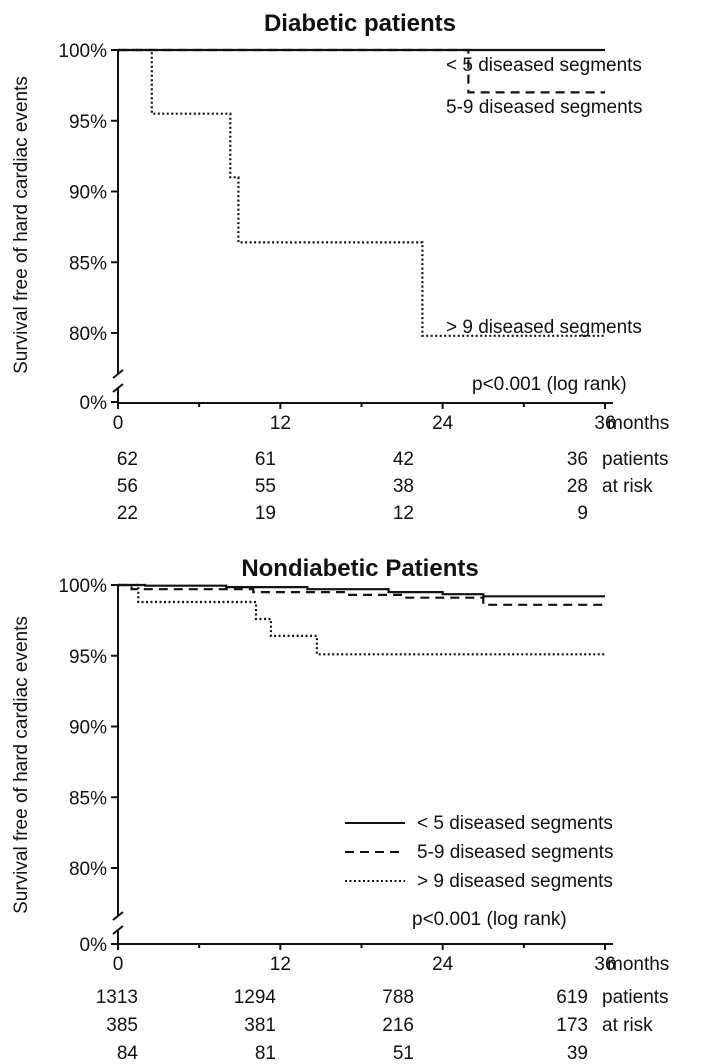 This screenshot has height=1064, width=718. What do you see at coordinates (515, 881) in the screenshot?
I see `legend-label: > 9 diseased segments` at bounding box center [515, 881].